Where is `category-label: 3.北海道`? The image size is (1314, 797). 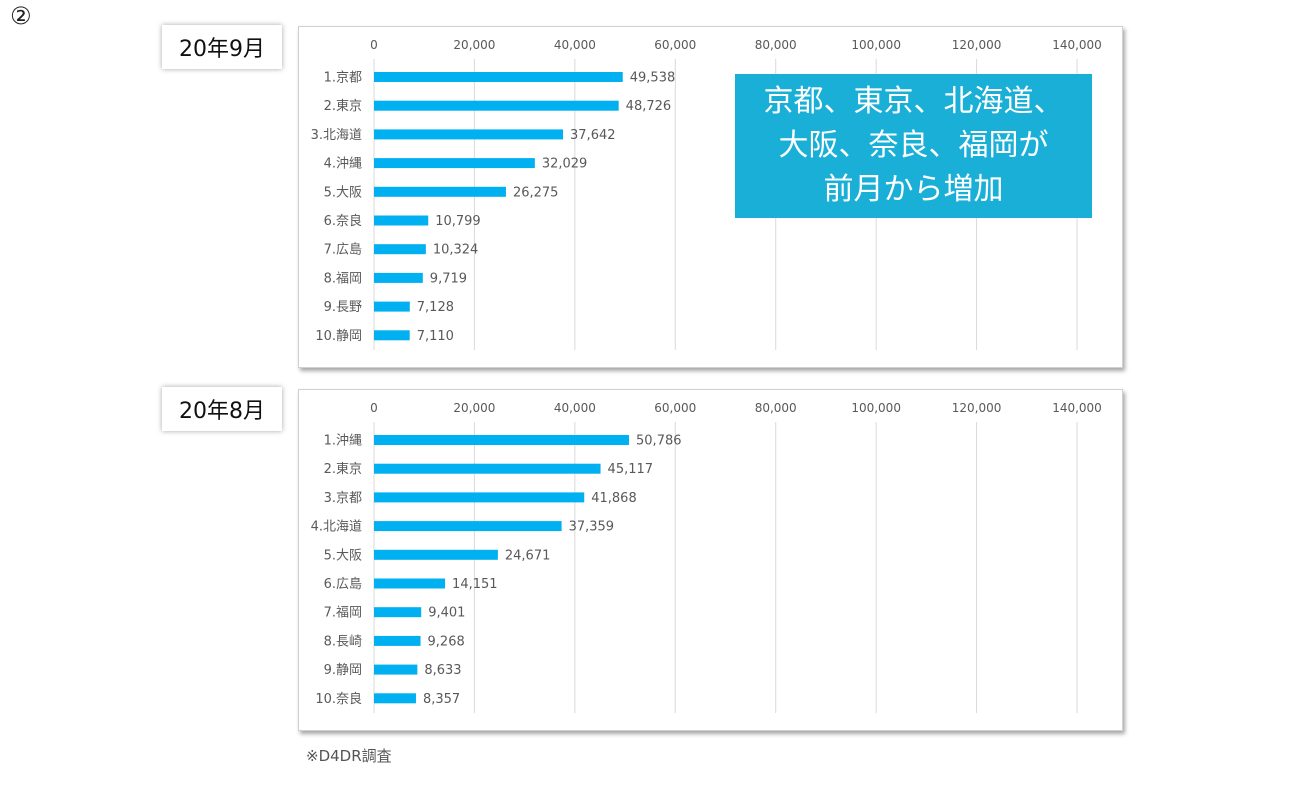 category-label: 3.北海道 is located at coordinates (336, 135).